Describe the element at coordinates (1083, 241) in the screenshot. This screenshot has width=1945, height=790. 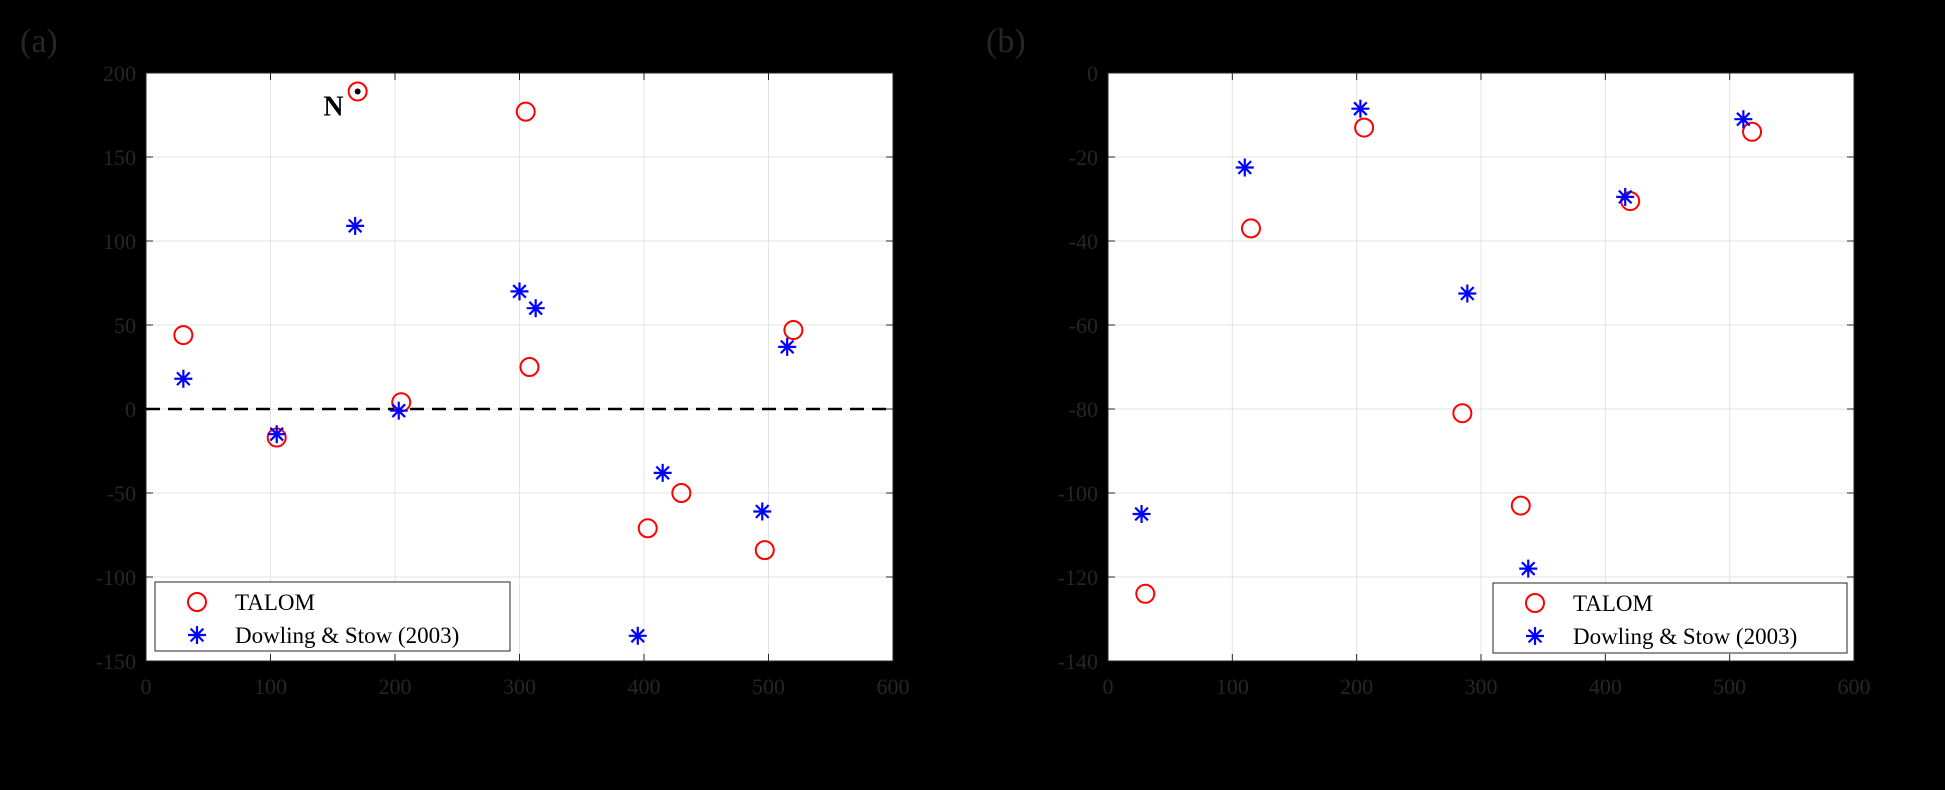
I see `y-tick-label: -40` at that location.